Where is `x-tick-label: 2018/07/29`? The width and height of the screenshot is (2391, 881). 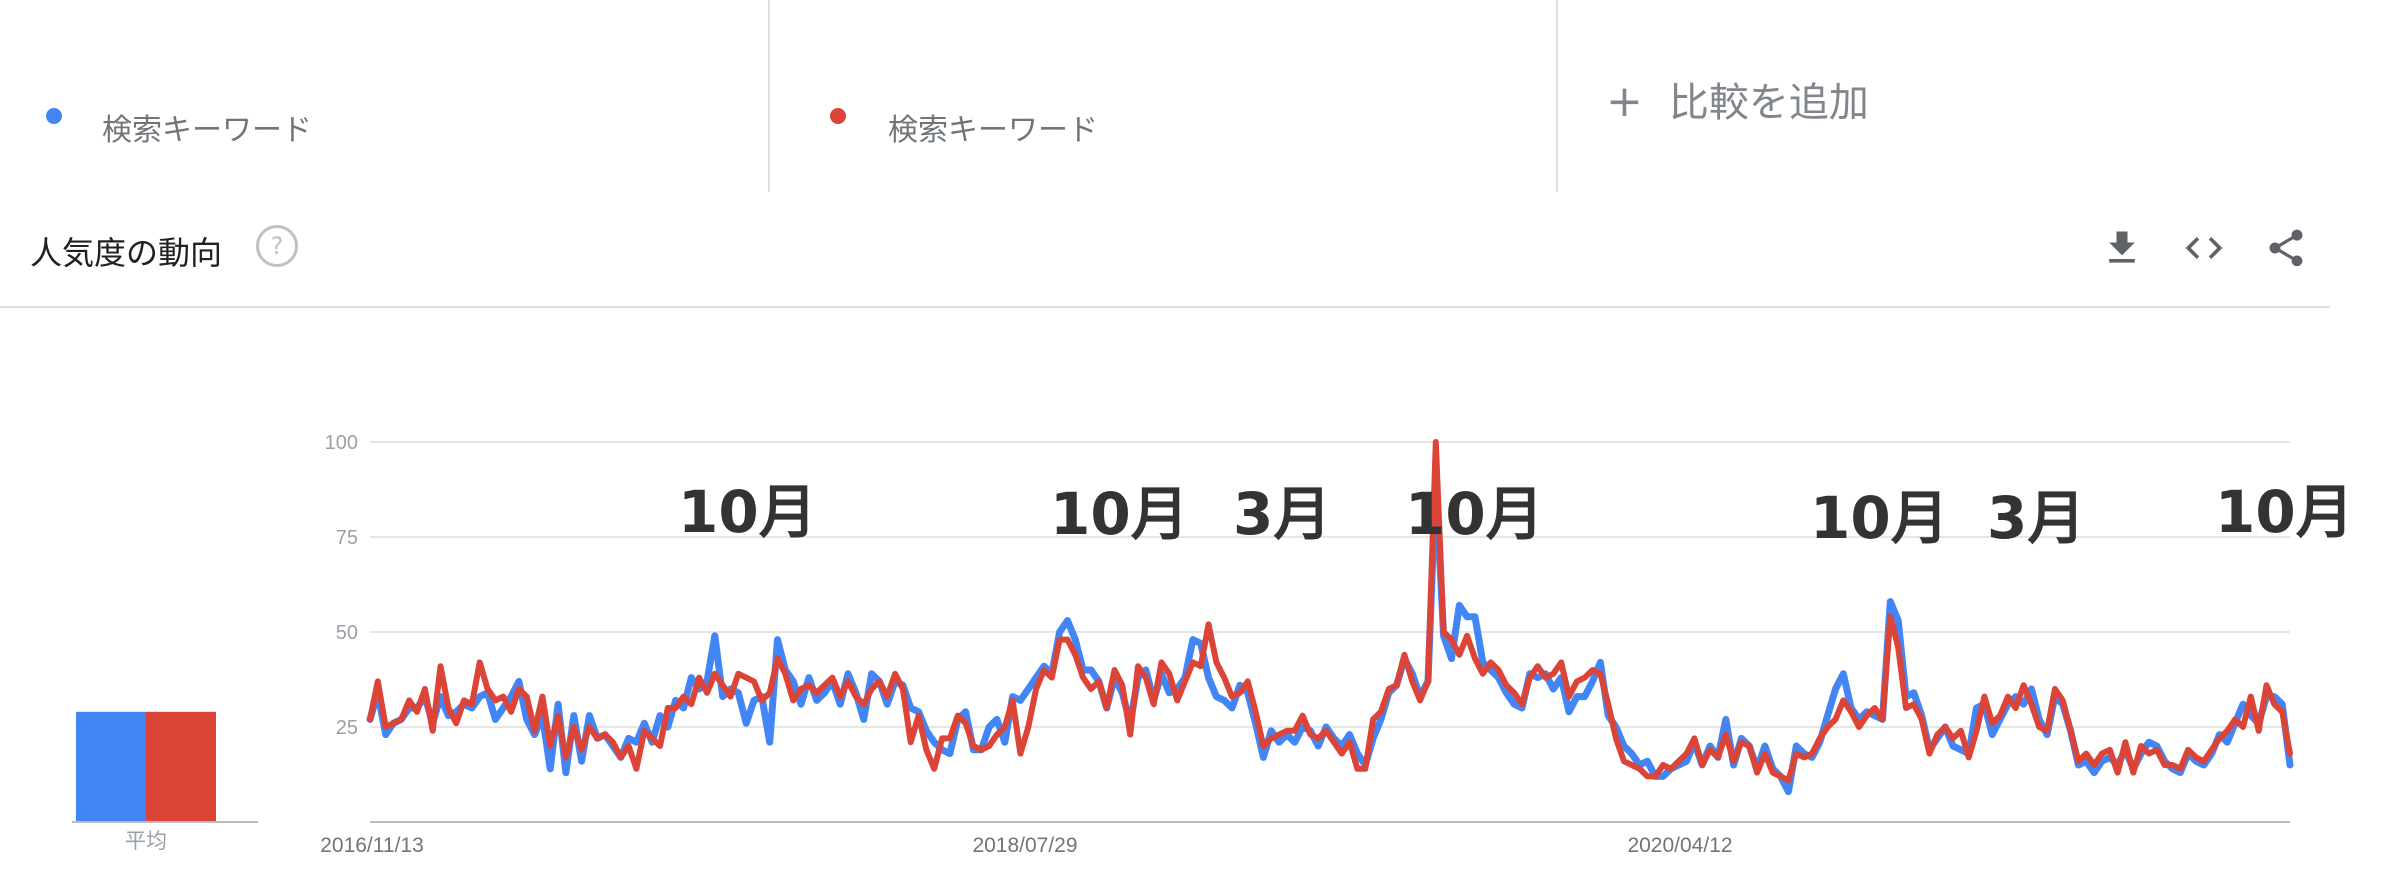
x-tick-label: 2018/07/29 is located at coordinates (1024, 845).